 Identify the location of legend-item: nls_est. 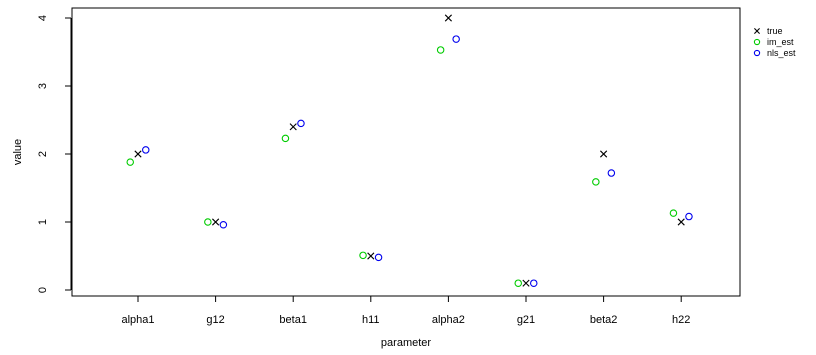
(774, 53).